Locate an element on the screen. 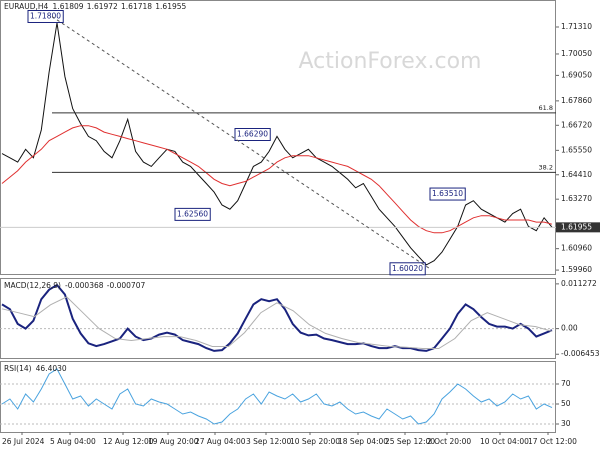  x-tick-label: 19 Aug 20:00 is located at coordinates (173, 441).